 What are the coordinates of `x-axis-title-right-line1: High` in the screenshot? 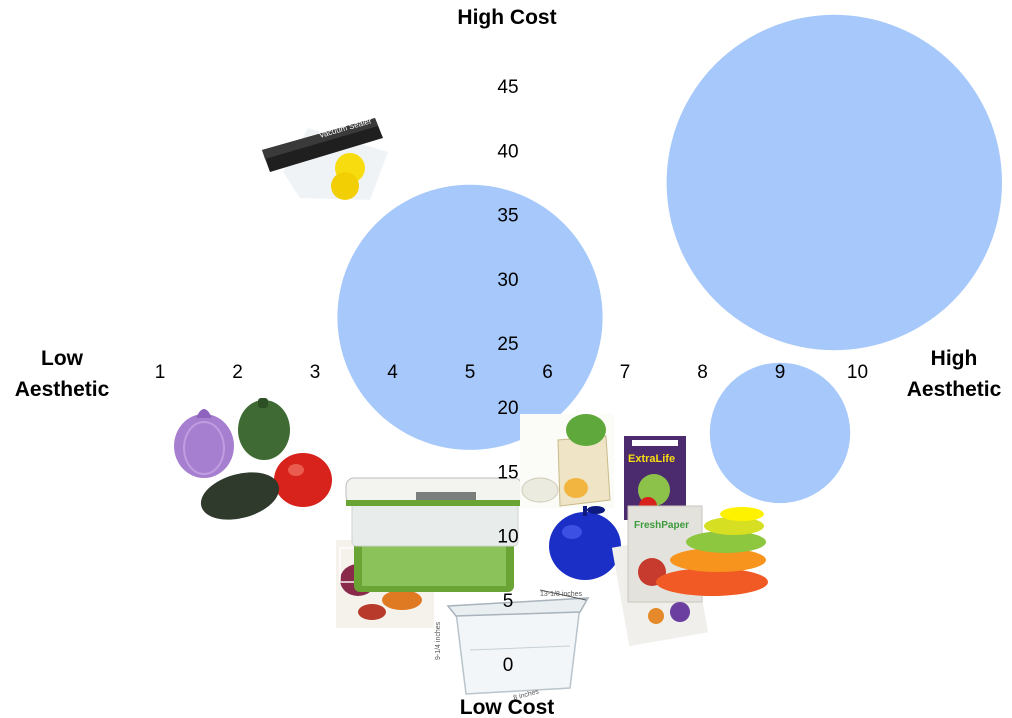 It's located at (954, 358).